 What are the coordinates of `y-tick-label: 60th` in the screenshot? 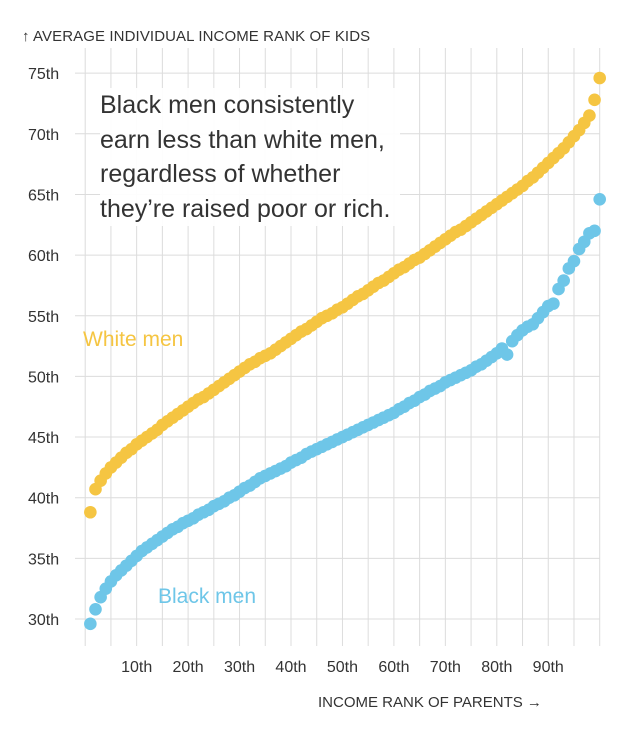 It's located at (43, 256).